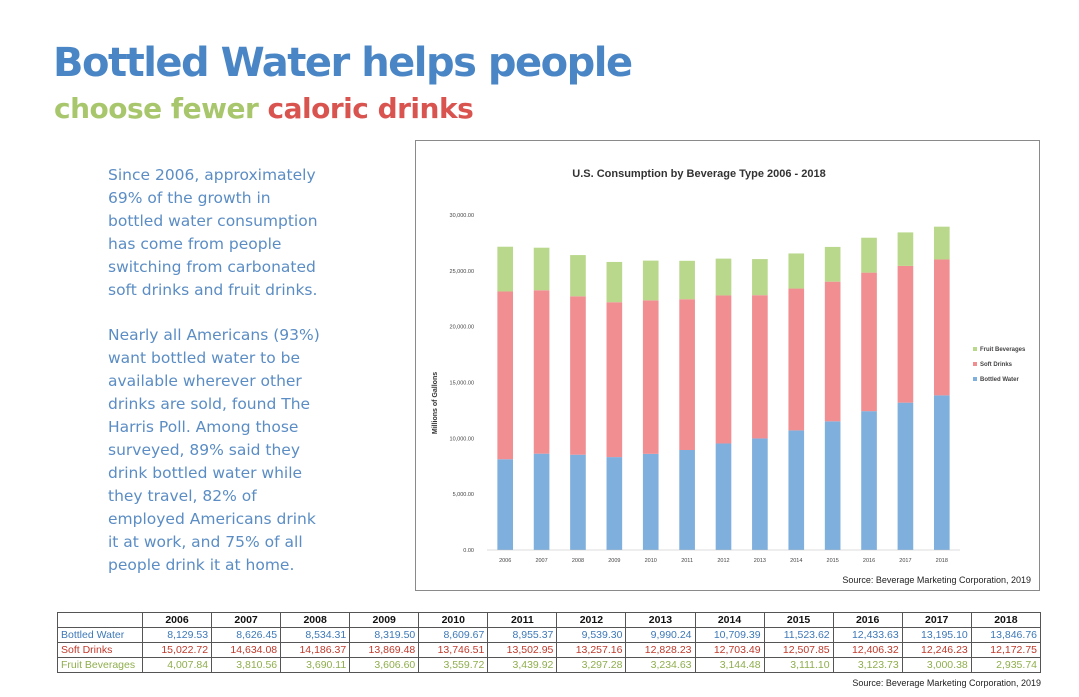 This screenshot has height=697, width=1079. I want to click on x-tick-label: 2008, so click(578, 561).